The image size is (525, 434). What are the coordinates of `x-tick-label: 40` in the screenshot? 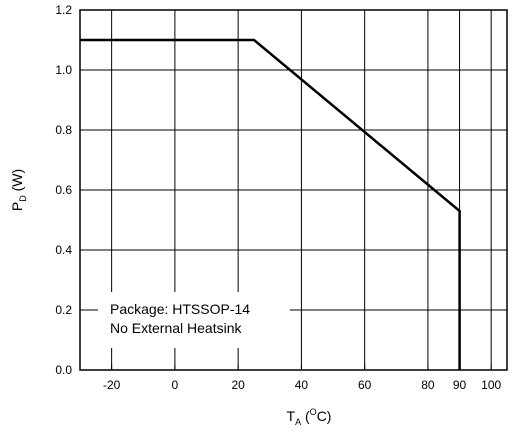 It's located at (302, 385).